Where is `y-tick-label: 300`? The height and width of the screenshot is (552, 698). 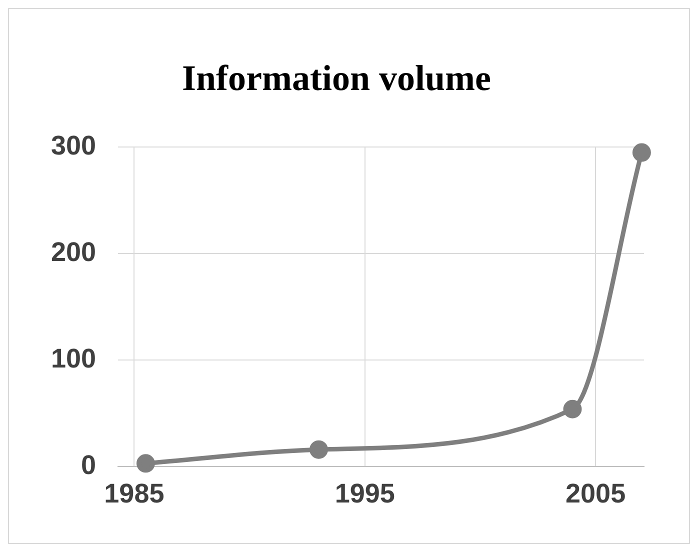
y-tick-label: 300 is located at coordinates (73, 145).